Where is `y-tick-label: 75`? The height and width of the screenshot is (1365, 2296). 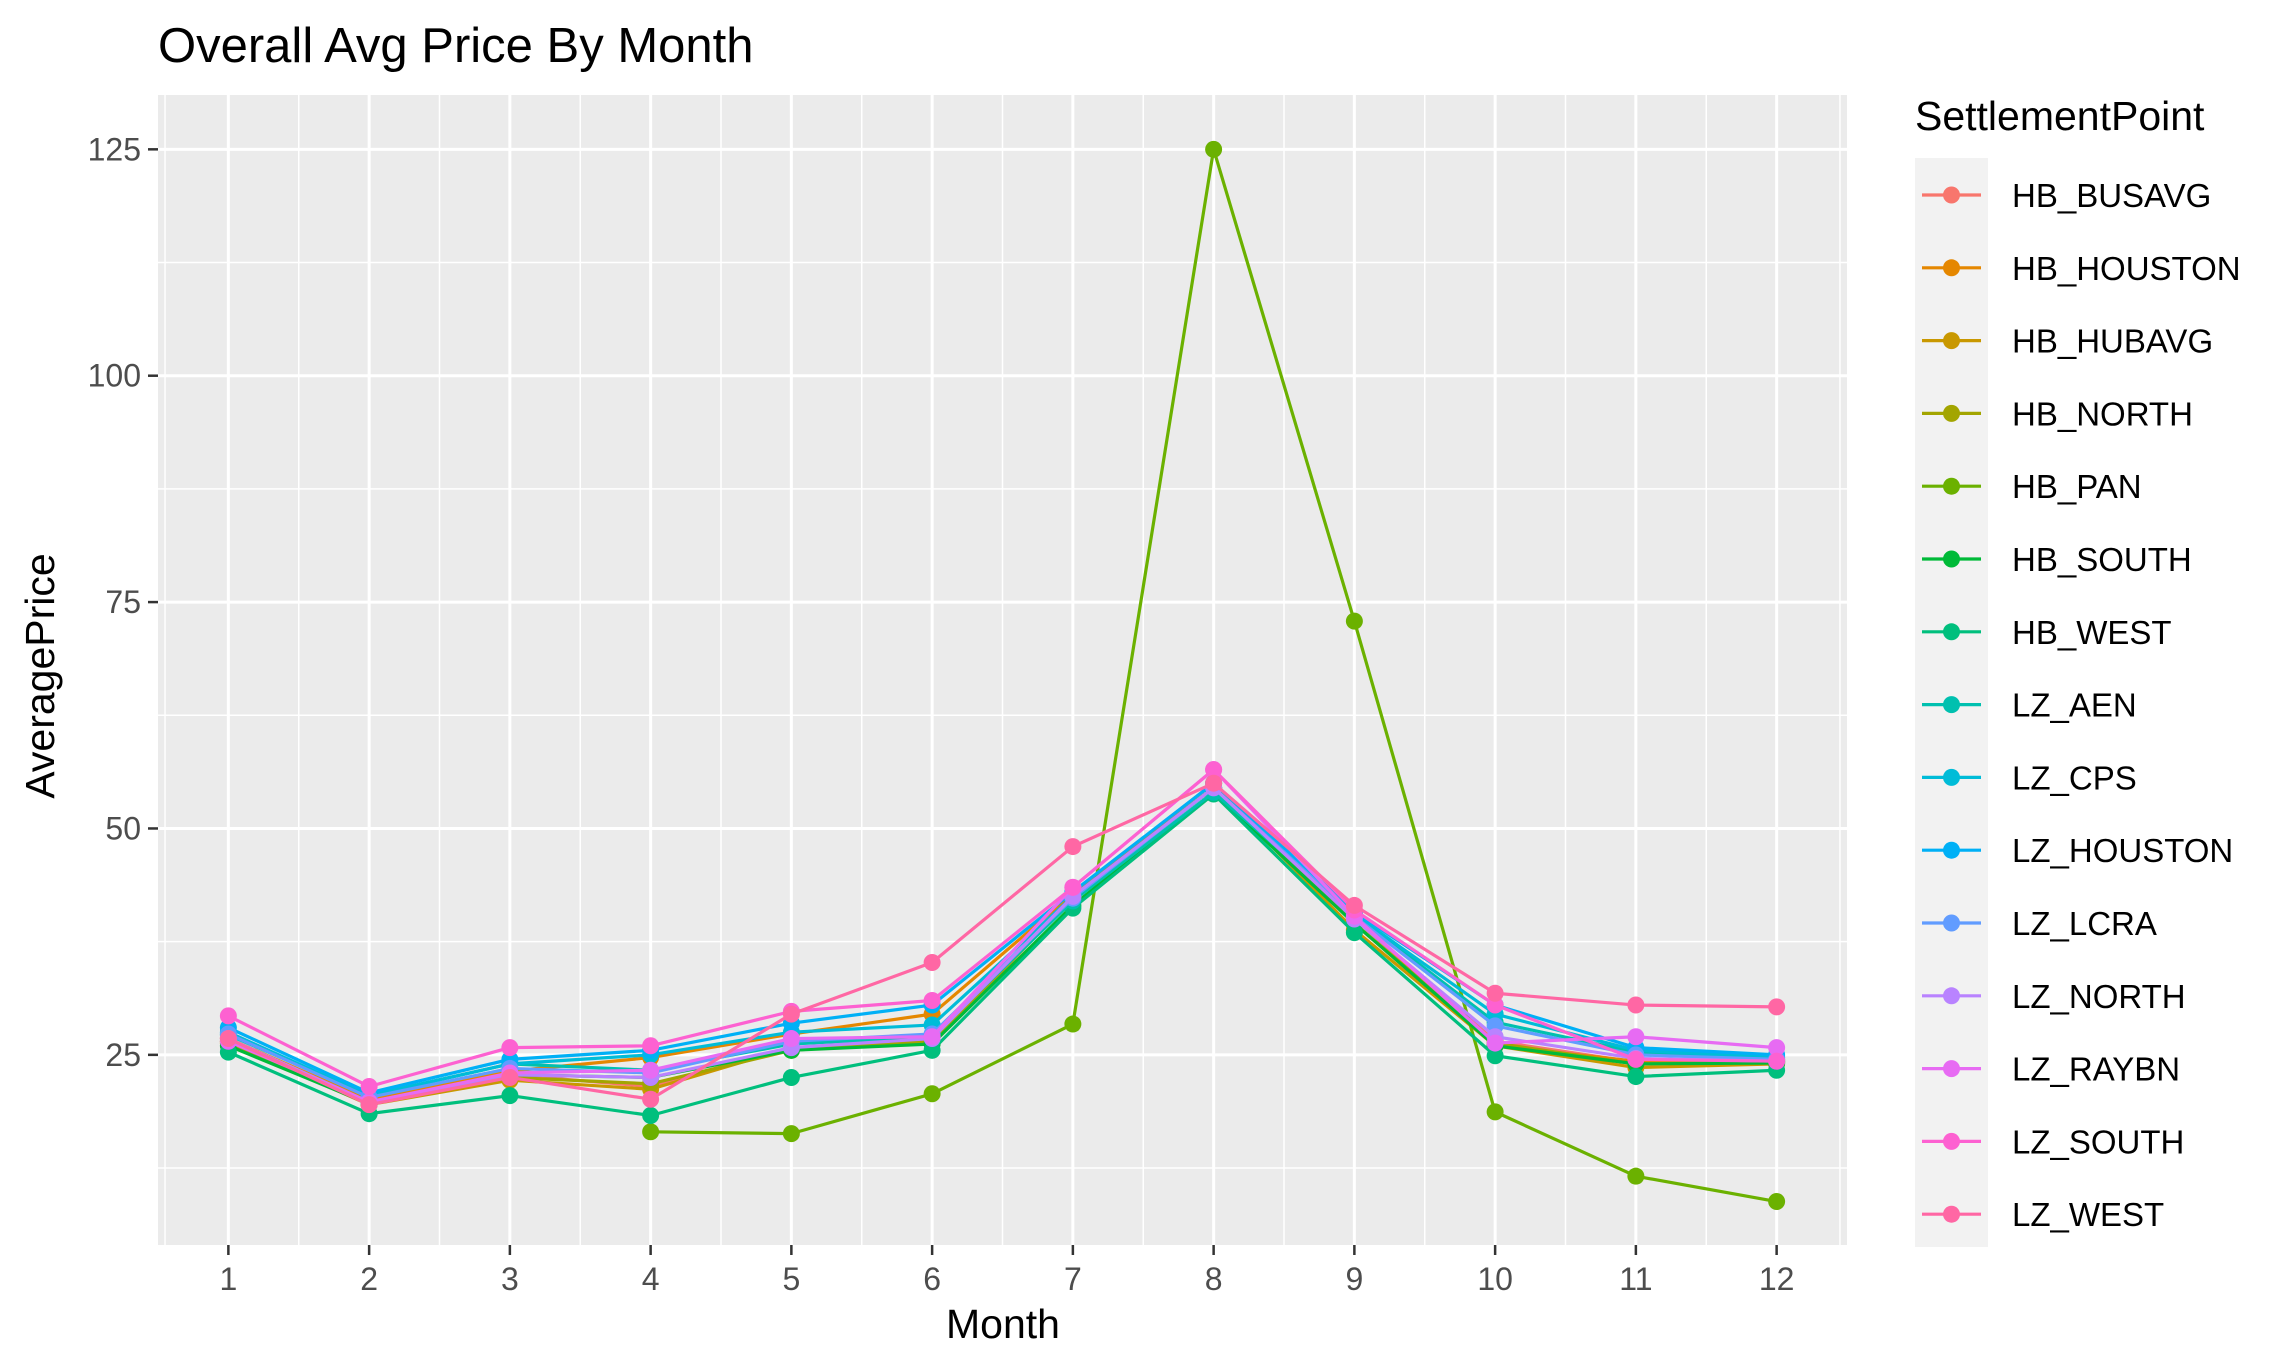 y-tick-label: 75 is located at coordinates (123, 602).